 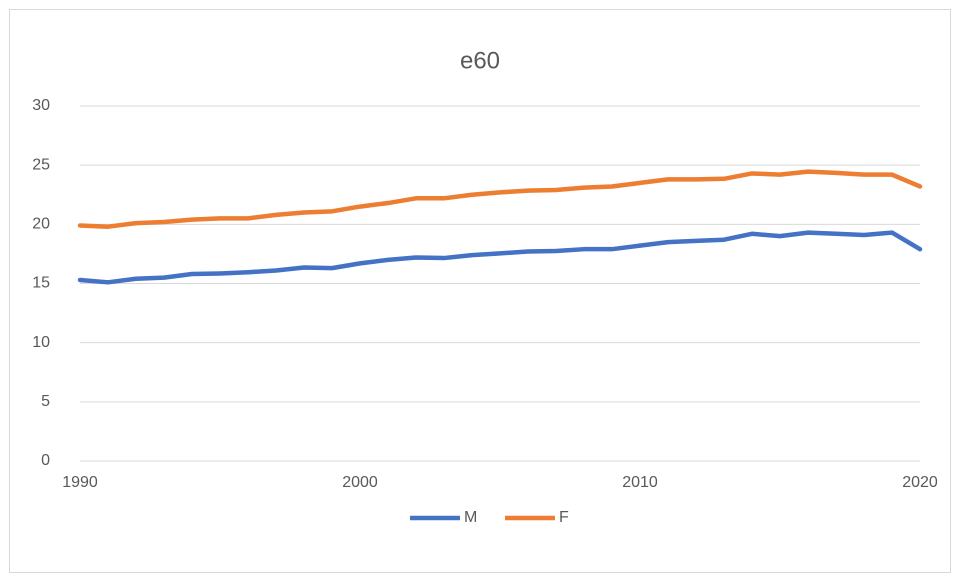 What do you see at coordinates (360, 482) in the screenshot?
I see `x-tick-label: 2000` at bounding box center [360, 482].